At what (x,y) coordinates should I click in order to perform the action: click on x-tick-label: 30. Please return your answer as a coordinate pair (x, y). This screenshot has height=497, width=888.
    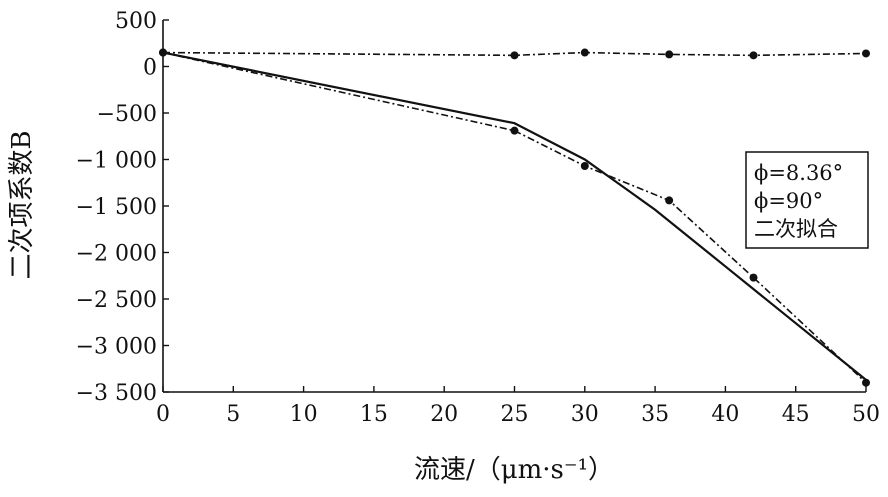
    Looking at the image, I should click on (585, 414).